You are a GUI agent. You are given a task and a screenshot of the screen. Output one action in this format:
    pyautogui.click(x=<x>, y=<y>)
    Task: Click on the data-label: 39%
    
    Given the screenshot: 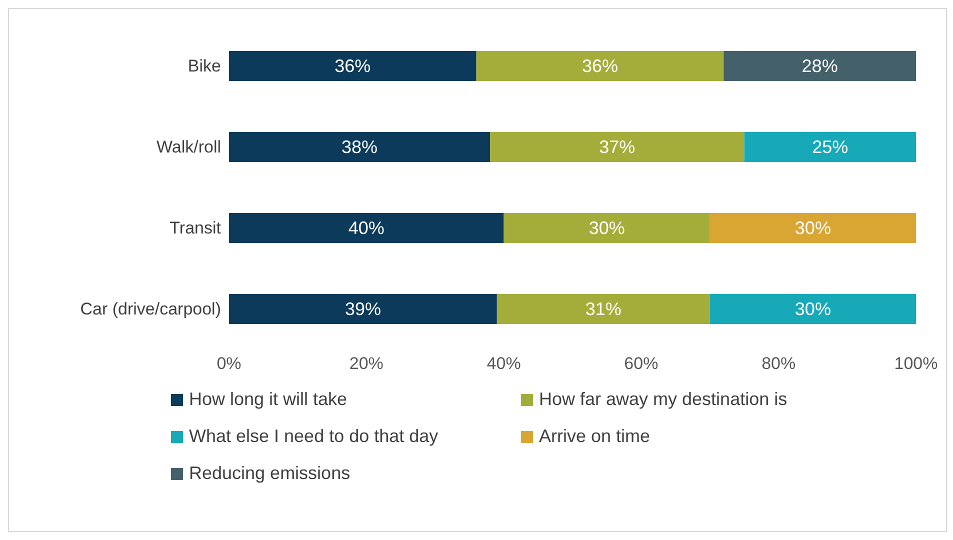 What is the action you would take?
    pyautogui.click(x=362, y=309)
    